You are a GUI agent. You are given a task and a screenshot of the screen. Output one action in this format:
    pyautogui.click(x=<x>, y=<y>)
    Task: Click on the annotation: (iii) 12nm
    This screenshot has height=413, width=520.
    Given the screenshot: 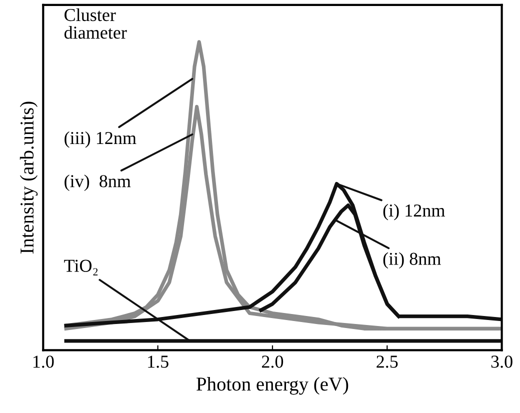 What is the action you would take?
    pyautogui.click(x=100, y=139)
    